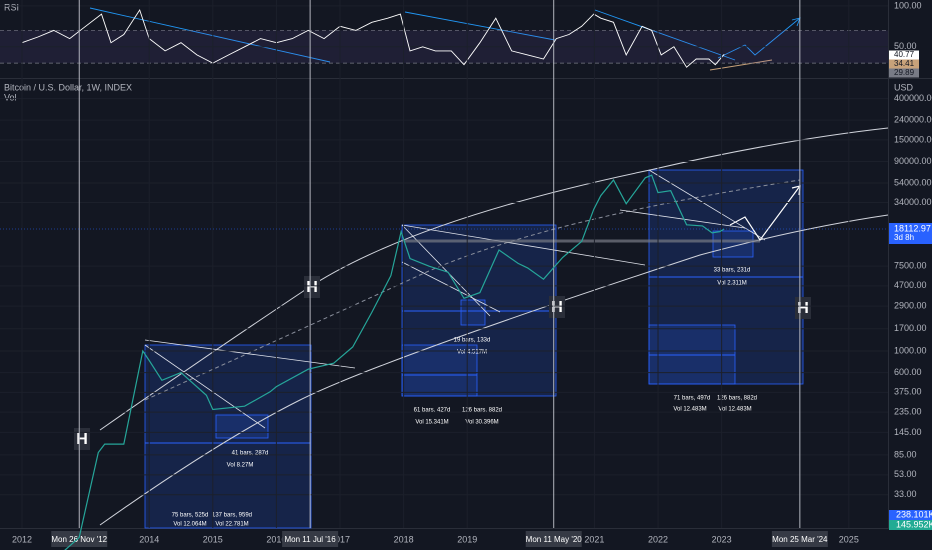  Describe the element at coordinates (910, 266) in the screenshot. I see `y-tick-label: 7500.00` at that location.